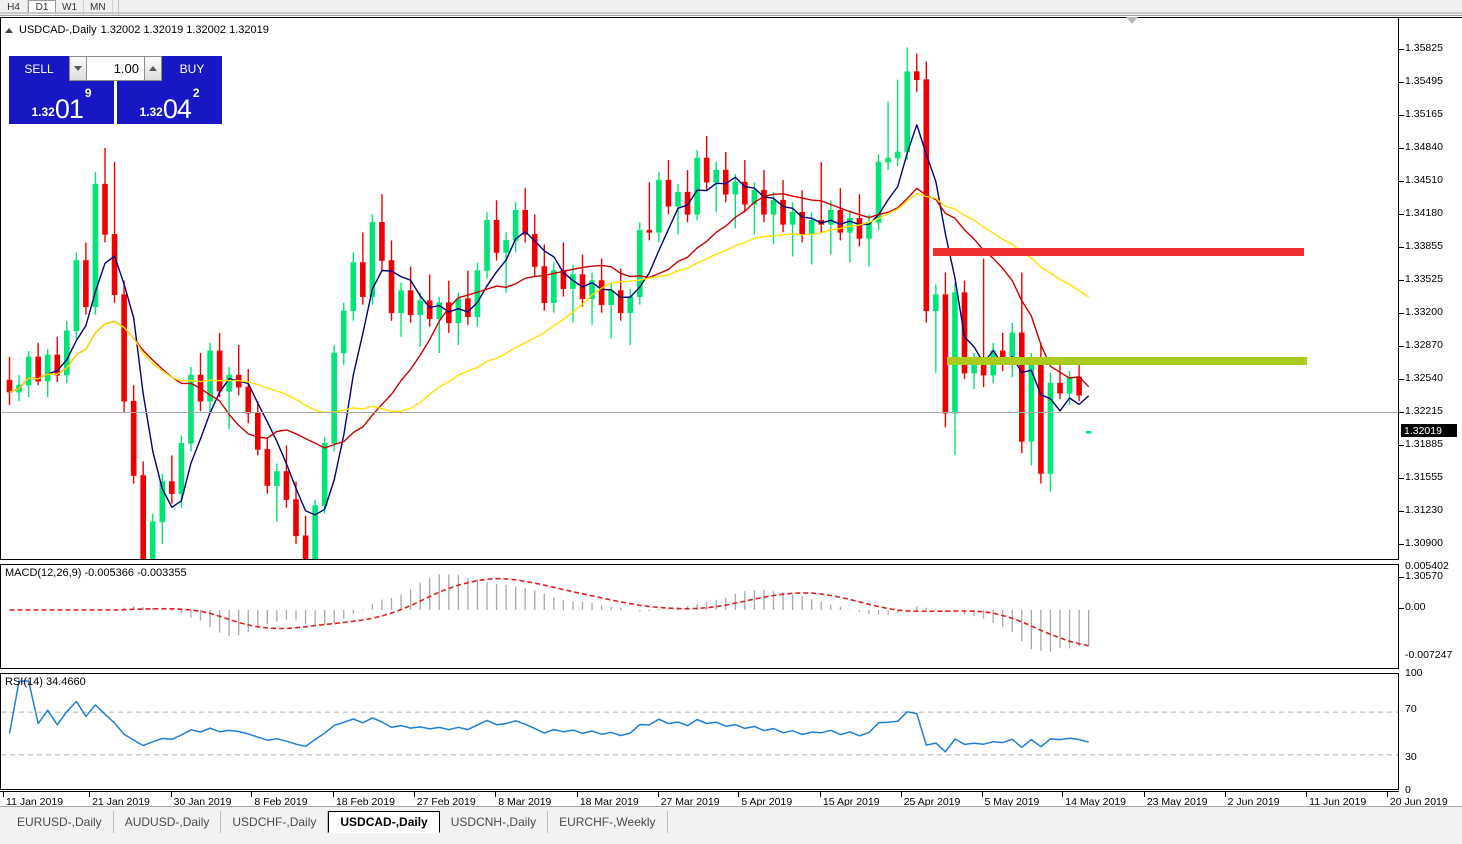 This screenshot has width=1462, height=844. Describe the element at coordinates (1424, 147) in the screenshot. I see `price-scale-label: 1.34840` at that location.